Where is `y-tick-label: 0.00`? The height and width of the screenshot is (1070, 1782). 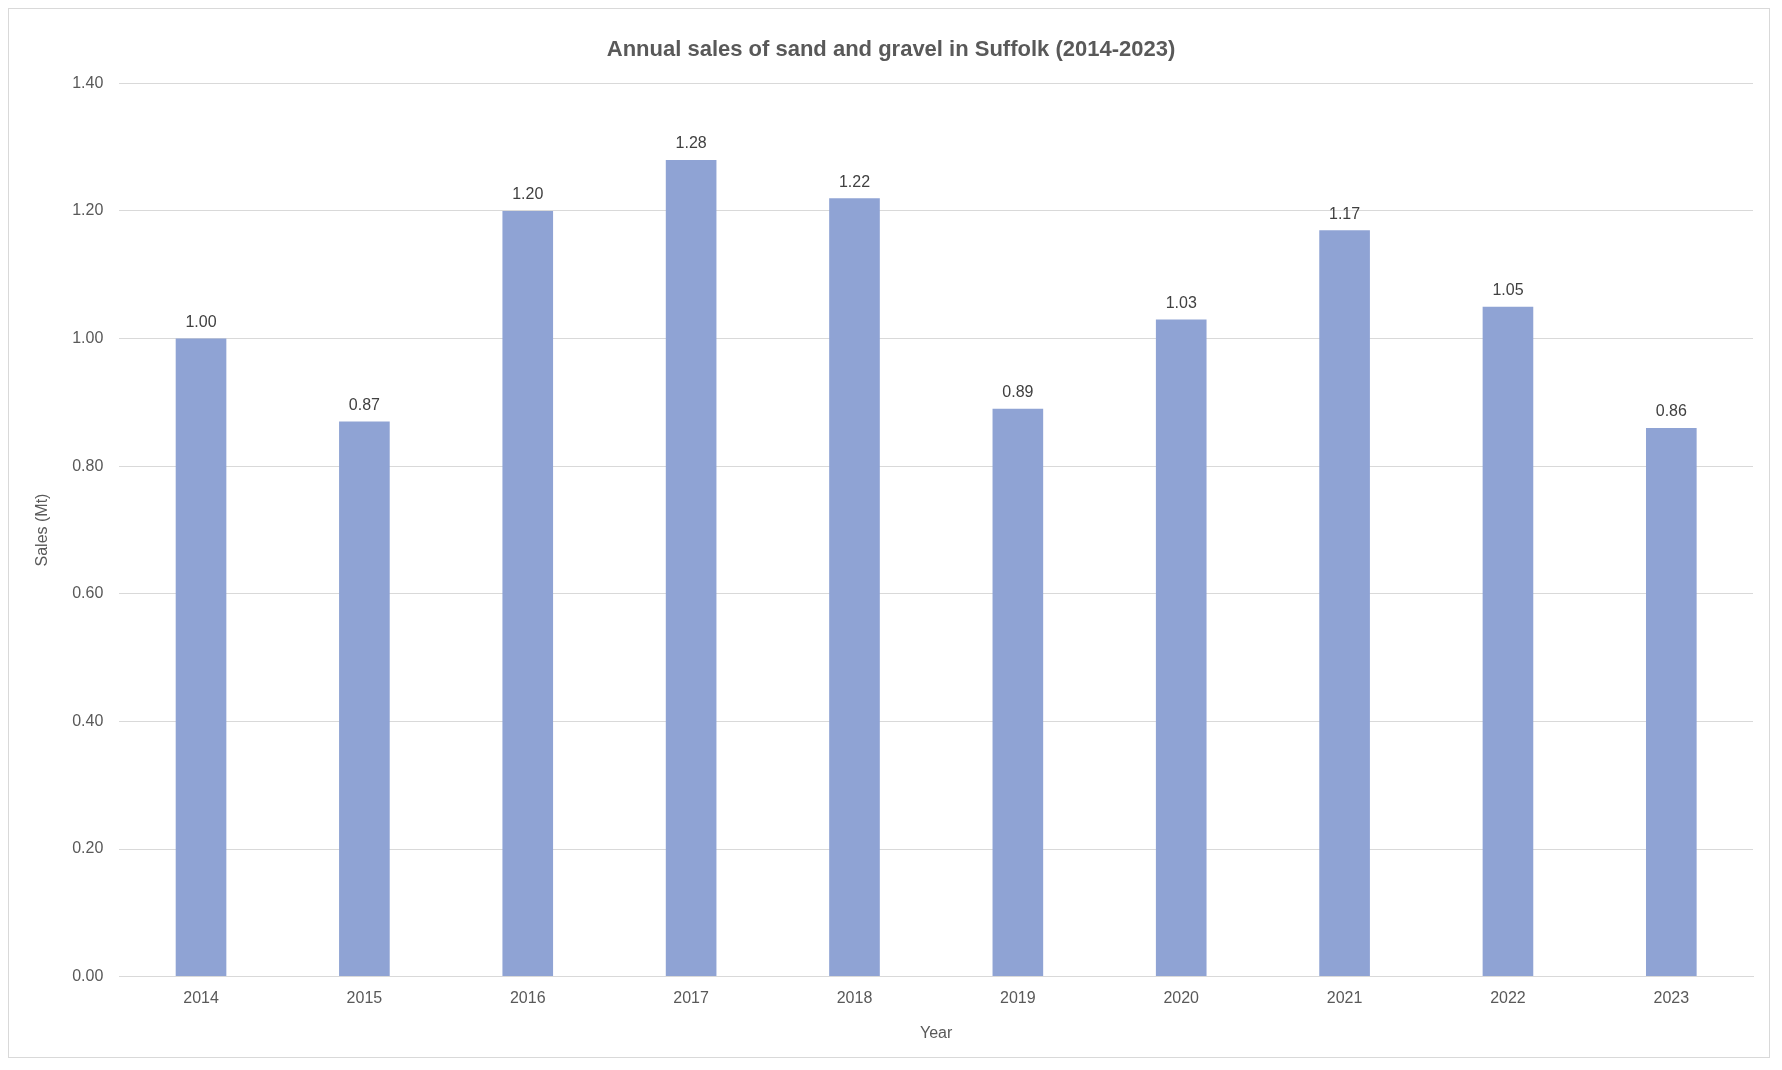
y-tick-label: 0.00 is located at coordinates (88, 976).